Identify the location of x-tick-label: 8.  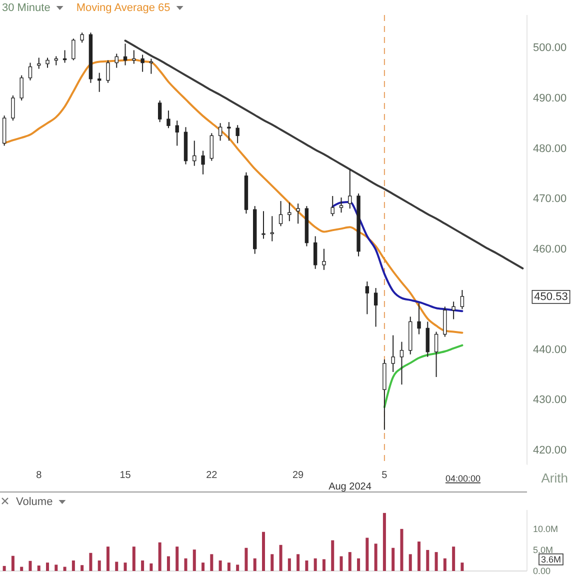
(39, 476).